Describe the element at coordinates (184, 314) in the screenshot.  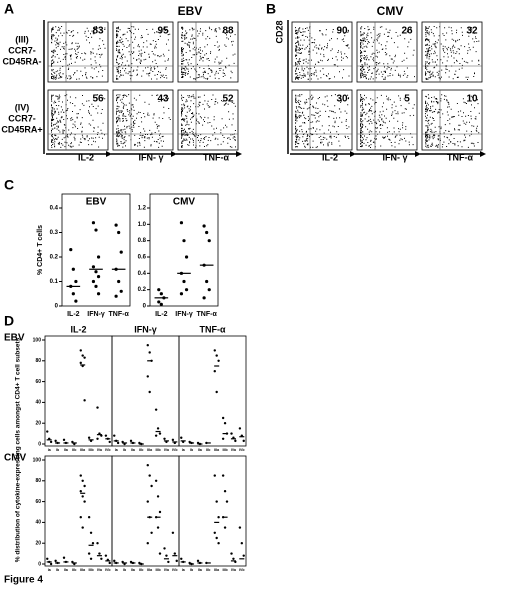
I see `x-tick-label: IFN-γ` at that location.